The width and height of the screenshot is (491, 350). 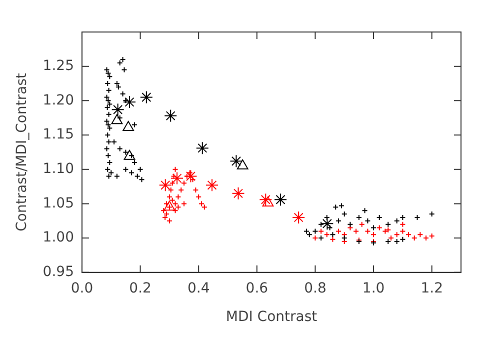 What do you see at coordinates (58, 134) in the screenshot?
I see `y-tick-label: 1.15` at bounding box center [58, 134].